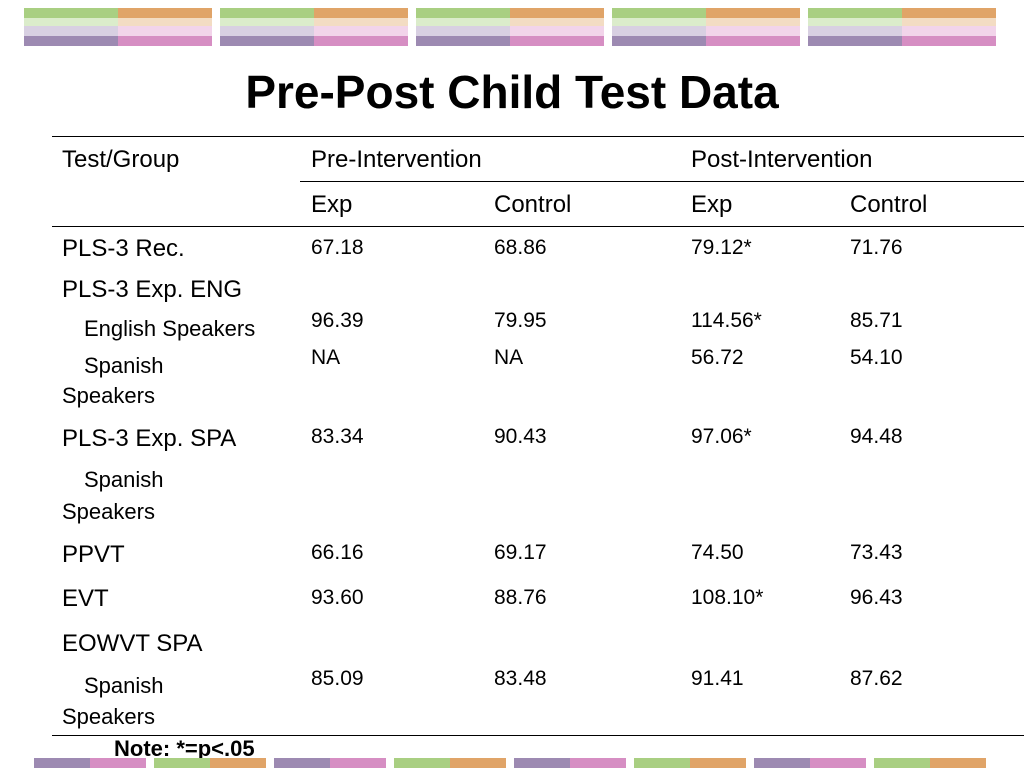 This screenshot has width=1024, height=768. What do you see at coordinates (337, 678) in the screenshot?
I see `cell-pre-exp: 85.09` at bounding box center [337, 678].